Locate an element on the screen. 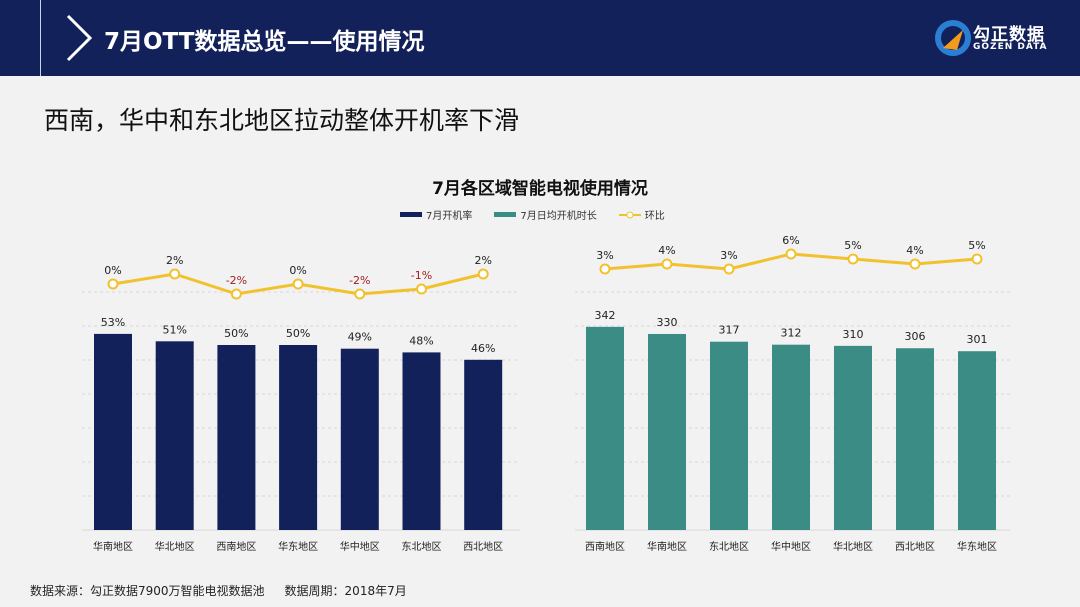 This screenshot has width=1080, height=607. bar-label: 310 is located at coordinates (853, 334).